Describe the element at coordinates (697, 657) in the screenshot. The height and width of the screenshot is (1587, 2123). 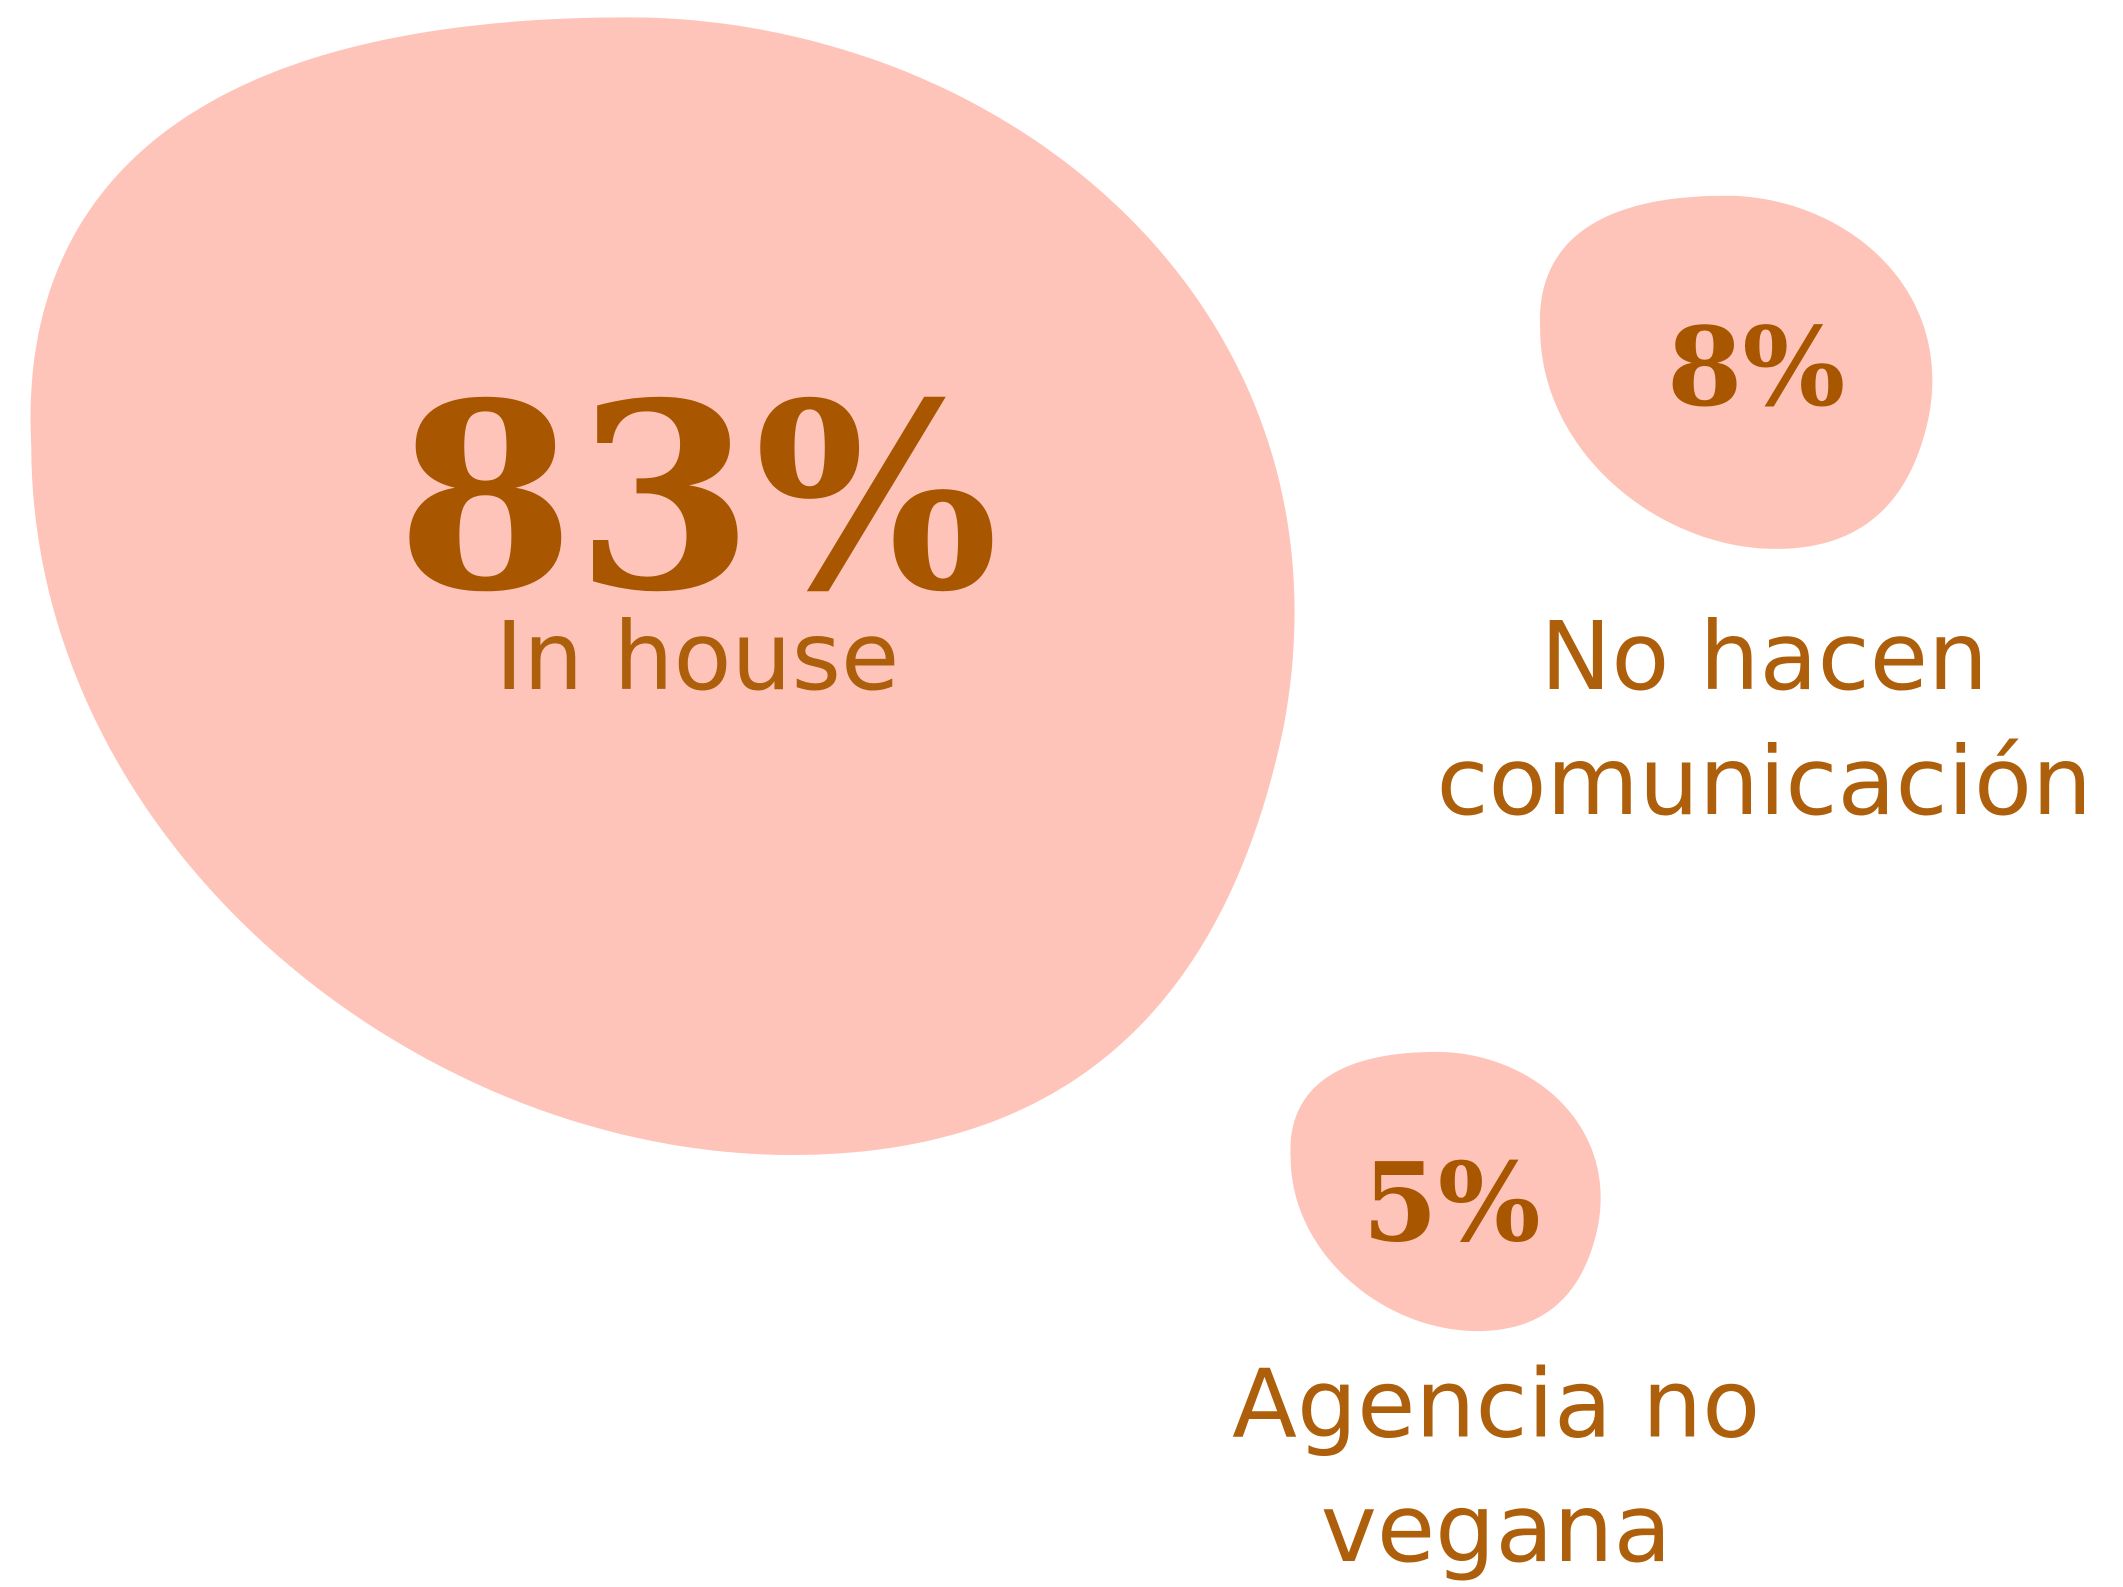
I see `category-label: In house` at that location.